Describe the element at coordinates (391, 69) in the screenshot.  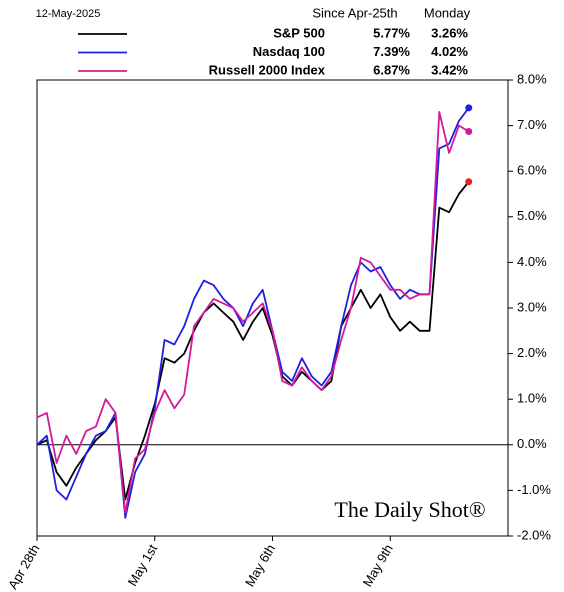
I see `legend-stat: 6.87%` at that location.